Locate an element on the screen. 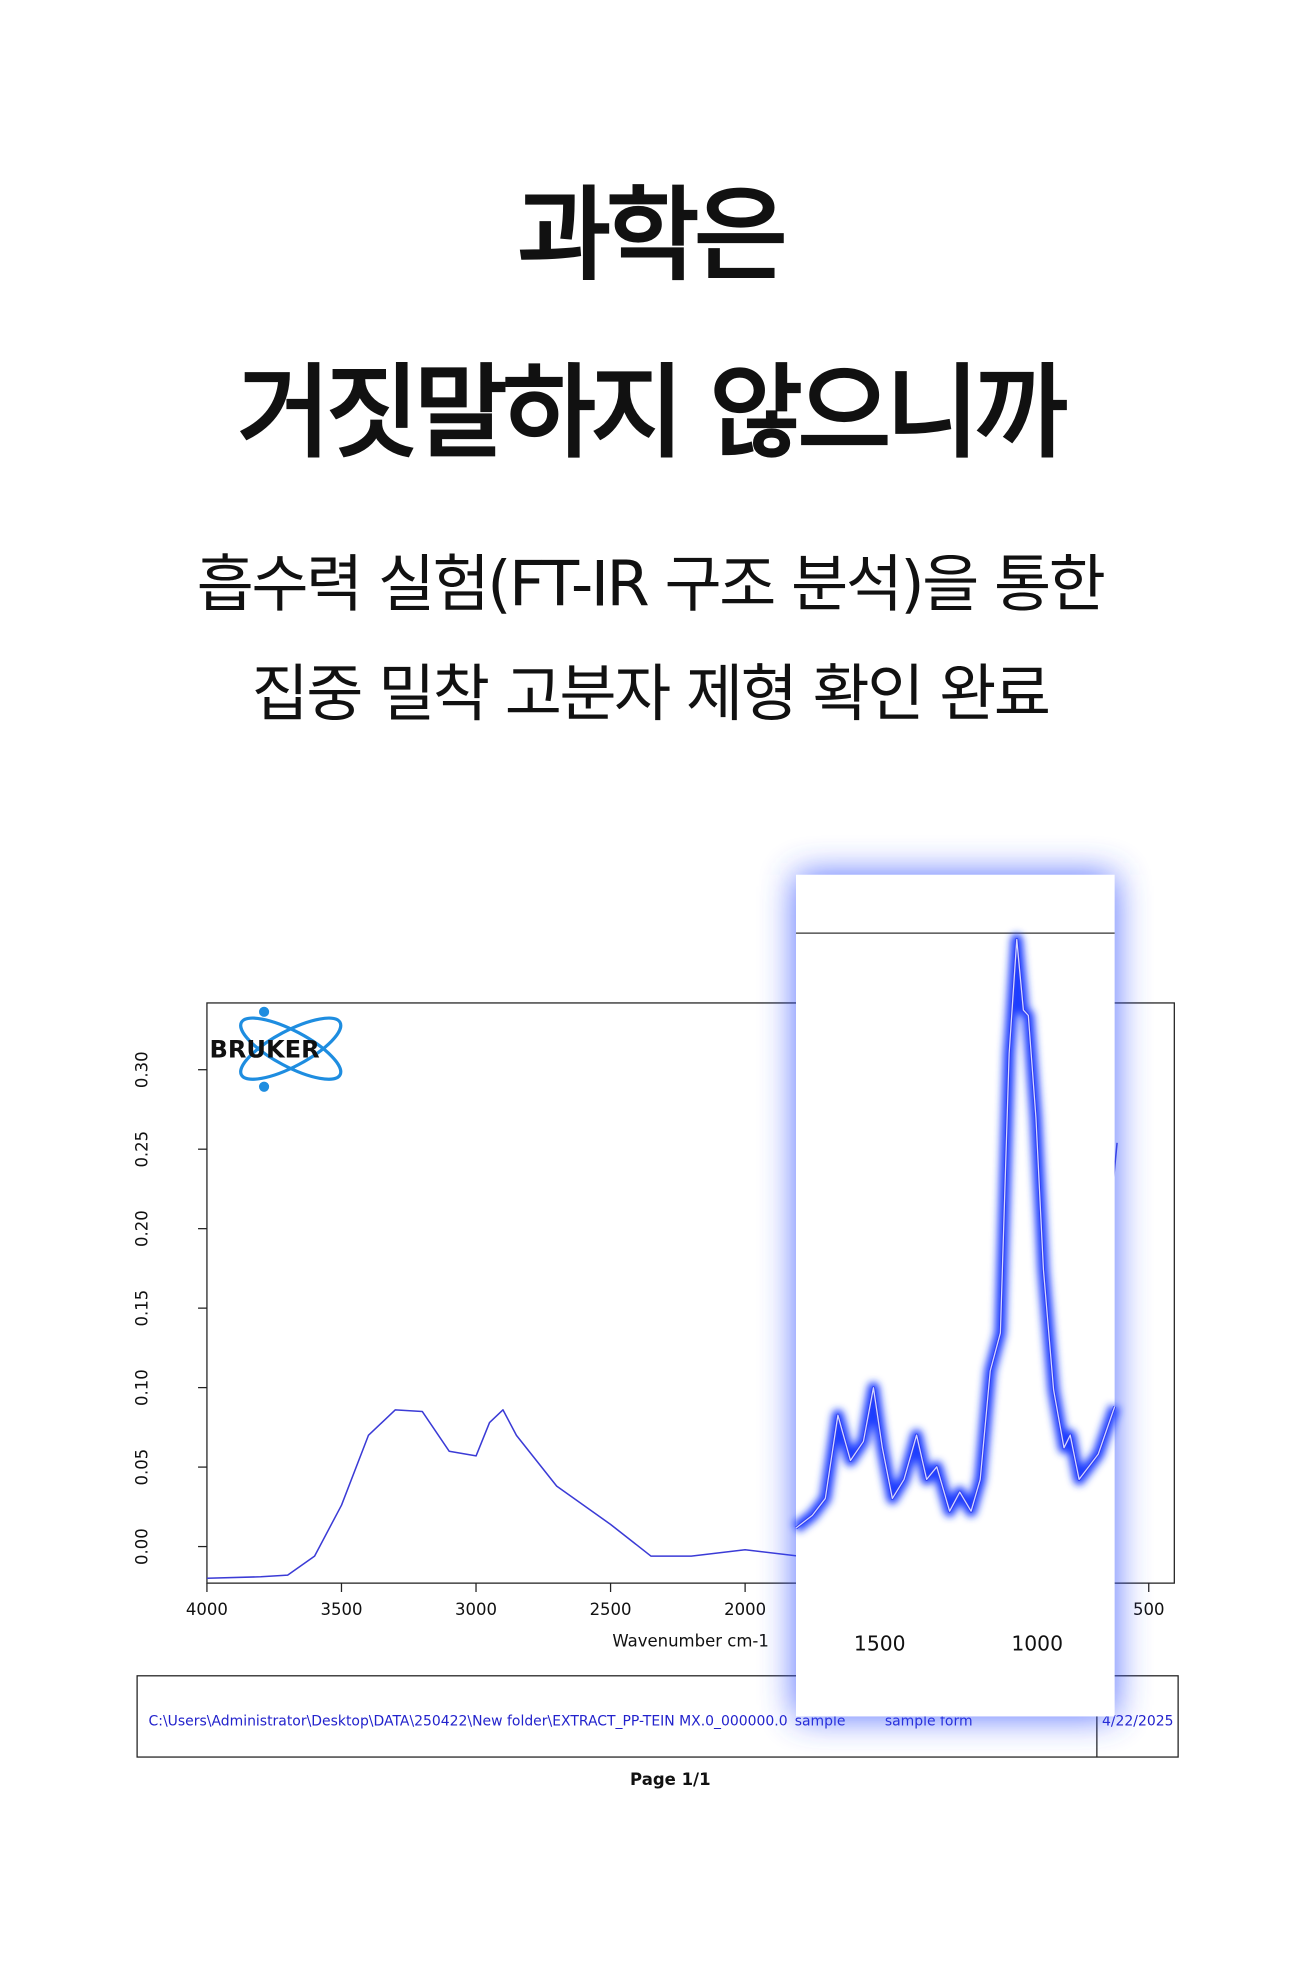 This screenshot has height=1980, width=1300. logo: BRUKER is located at coordinates (276, 1049).